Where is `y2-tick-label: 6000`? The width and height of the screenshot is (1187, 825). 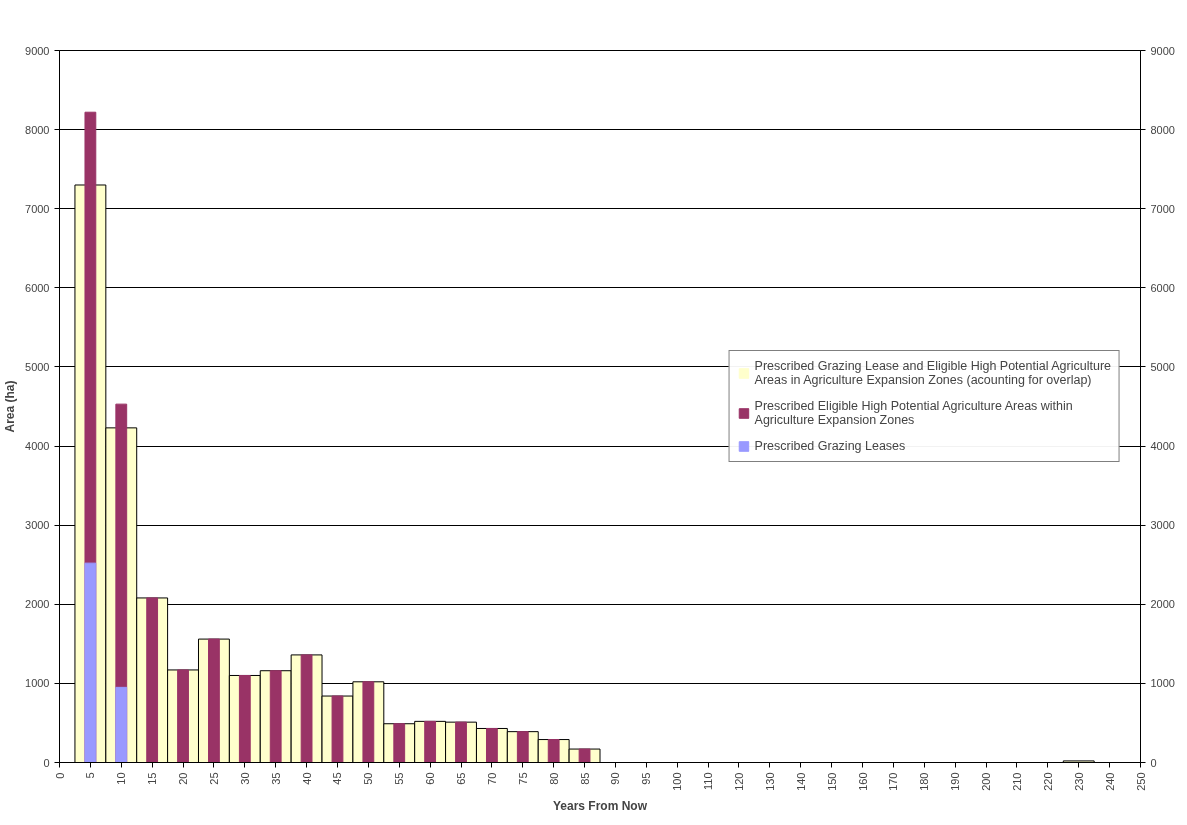 y2-tick-label: 6000 is located at coordinates (1162, 287).